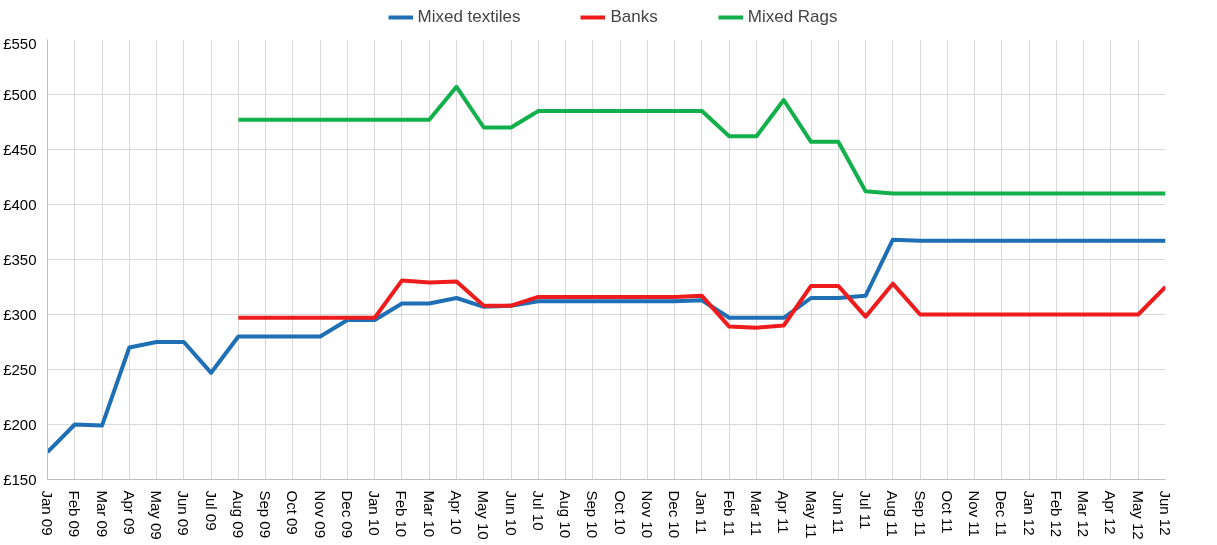 The image size is (1217, 545). I want to click on x-tick-label: Jul 09, so click(211, 510).